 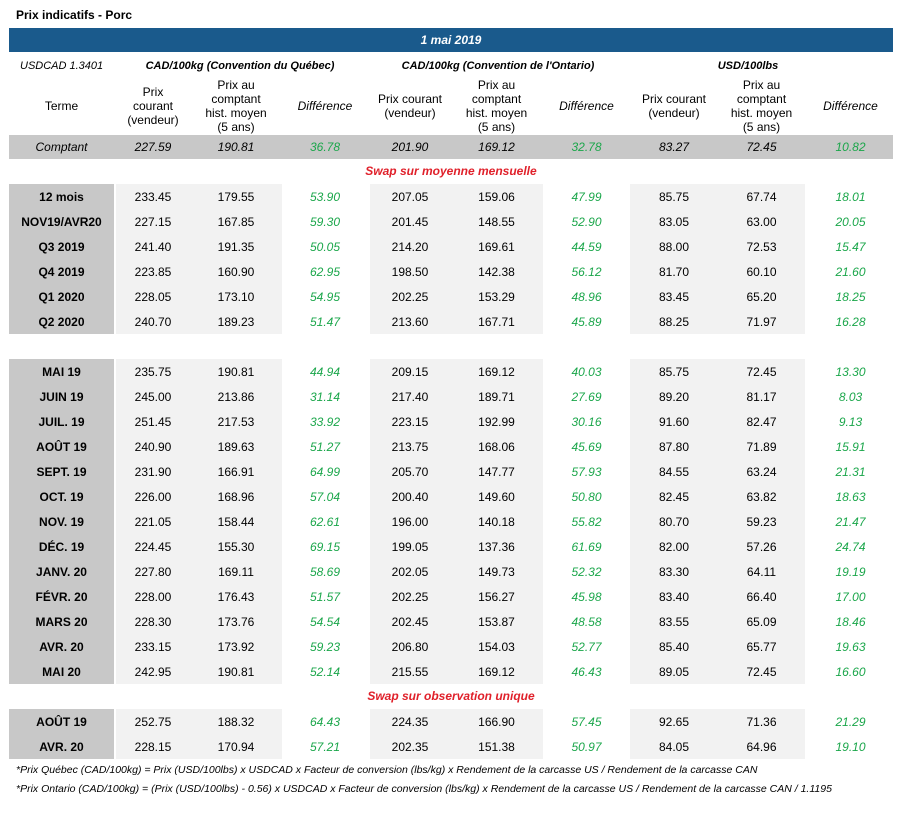 I want to click on table-cell: 57.21, so click(x=325, y=746).